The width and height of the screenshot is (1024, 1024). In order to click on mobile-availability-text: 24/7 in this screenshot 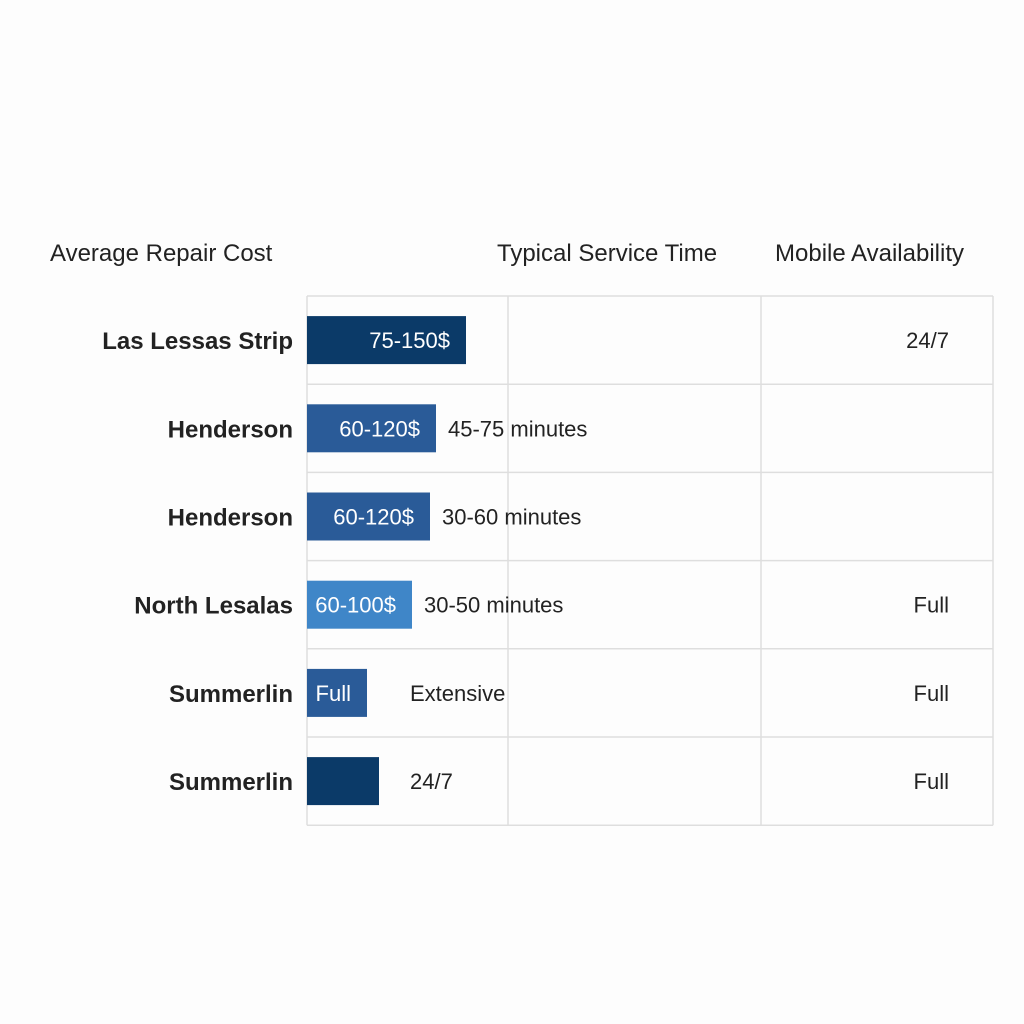, I will do `click(927, 340)`.